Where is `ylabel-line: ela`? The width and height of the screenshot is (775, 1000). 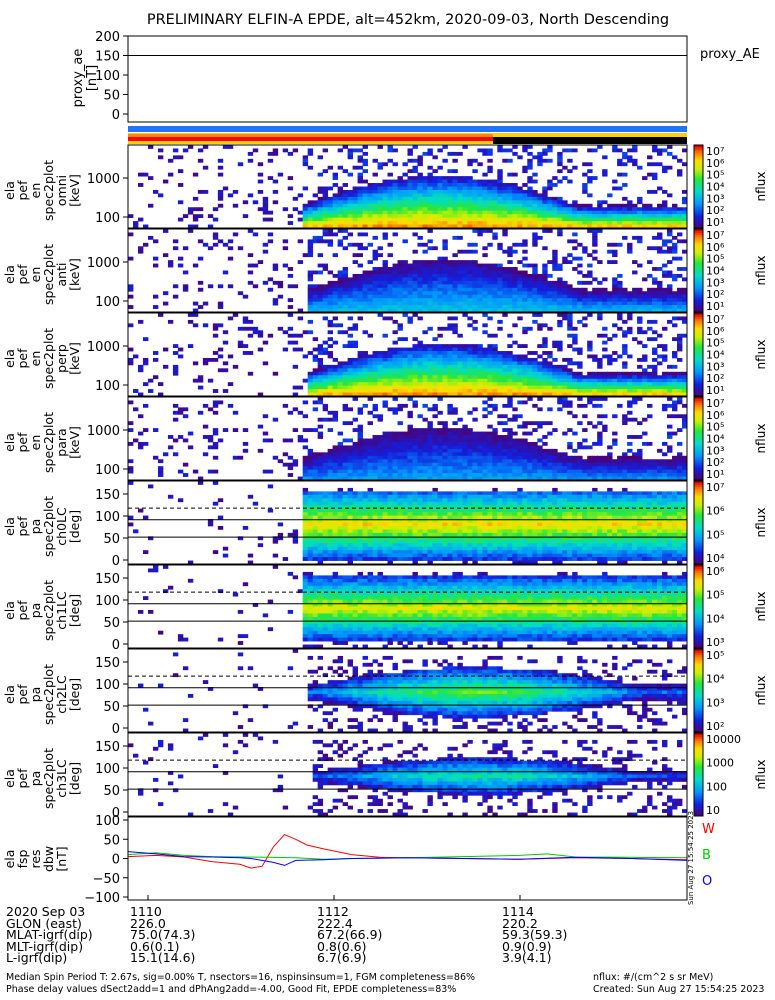
ylabel-line: ela is located at coordinates (9, 442).